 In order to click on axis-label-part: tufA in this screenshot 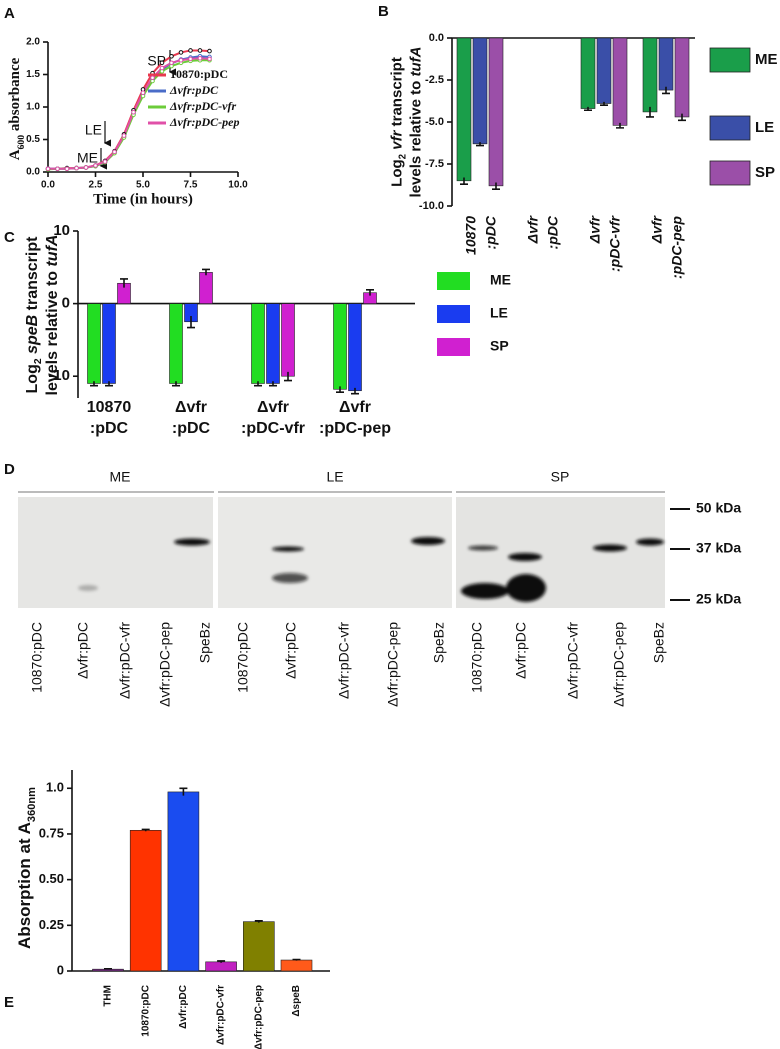, I will do `click(415, 62)`.